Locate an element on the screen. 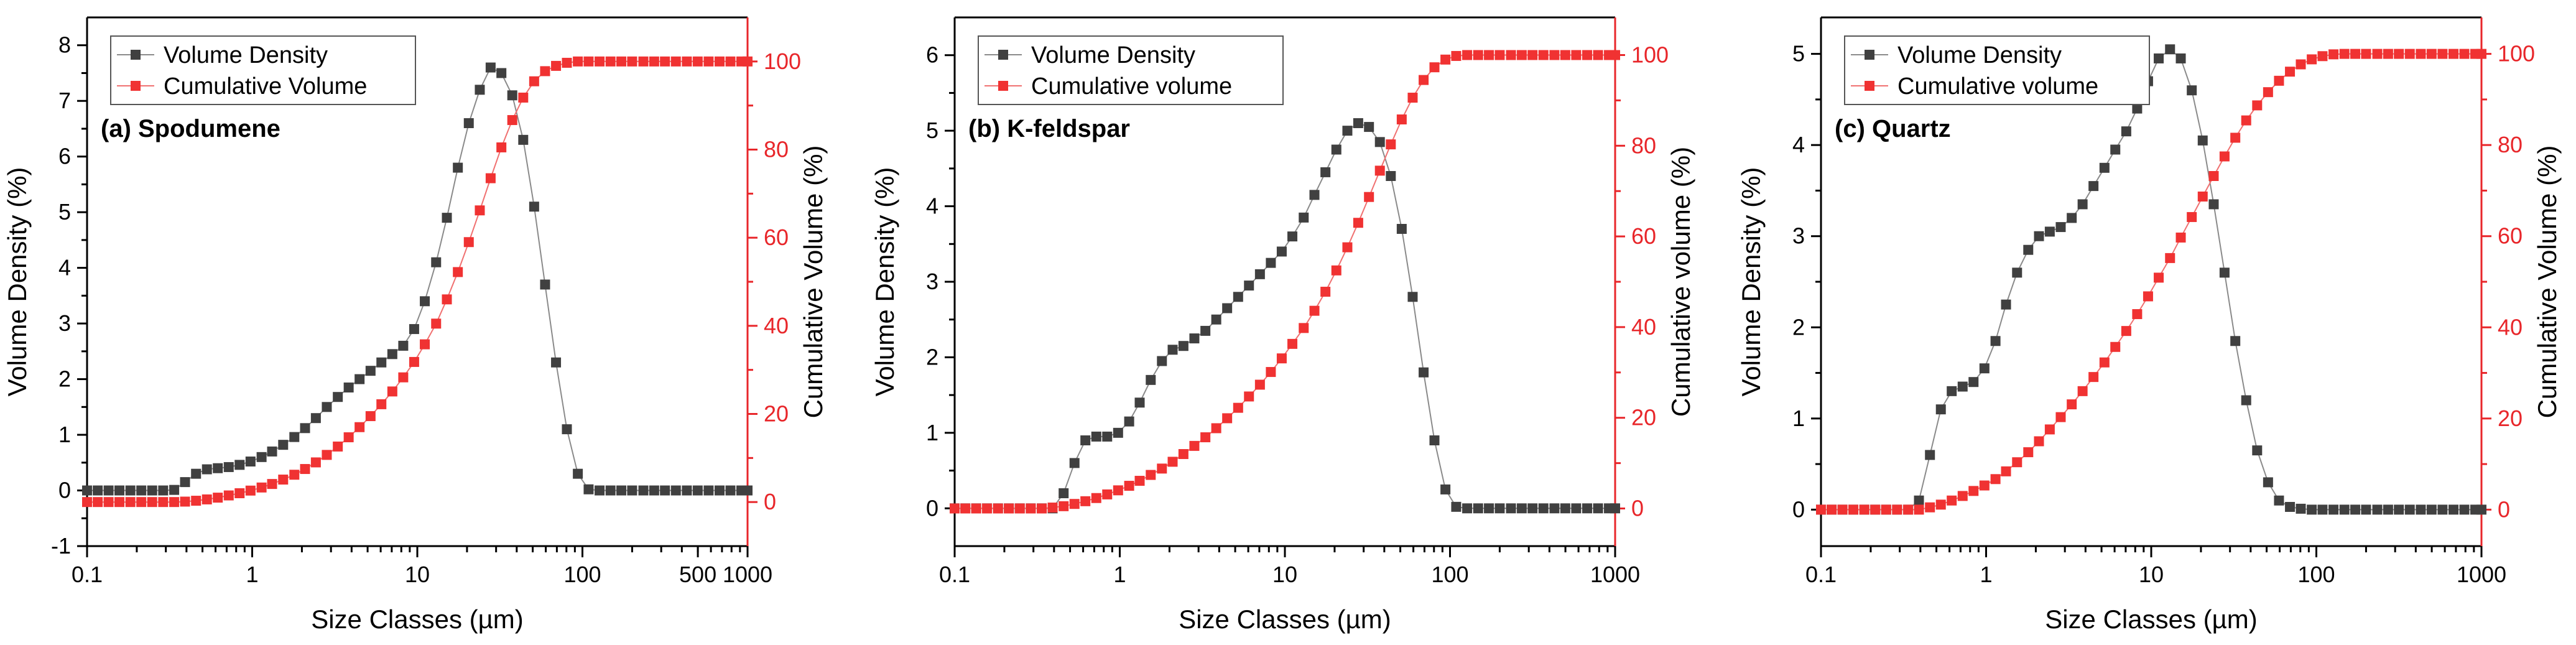 This screenshot has height=645, width=2576. legend-marker-density is located at coordinates (136, 55).